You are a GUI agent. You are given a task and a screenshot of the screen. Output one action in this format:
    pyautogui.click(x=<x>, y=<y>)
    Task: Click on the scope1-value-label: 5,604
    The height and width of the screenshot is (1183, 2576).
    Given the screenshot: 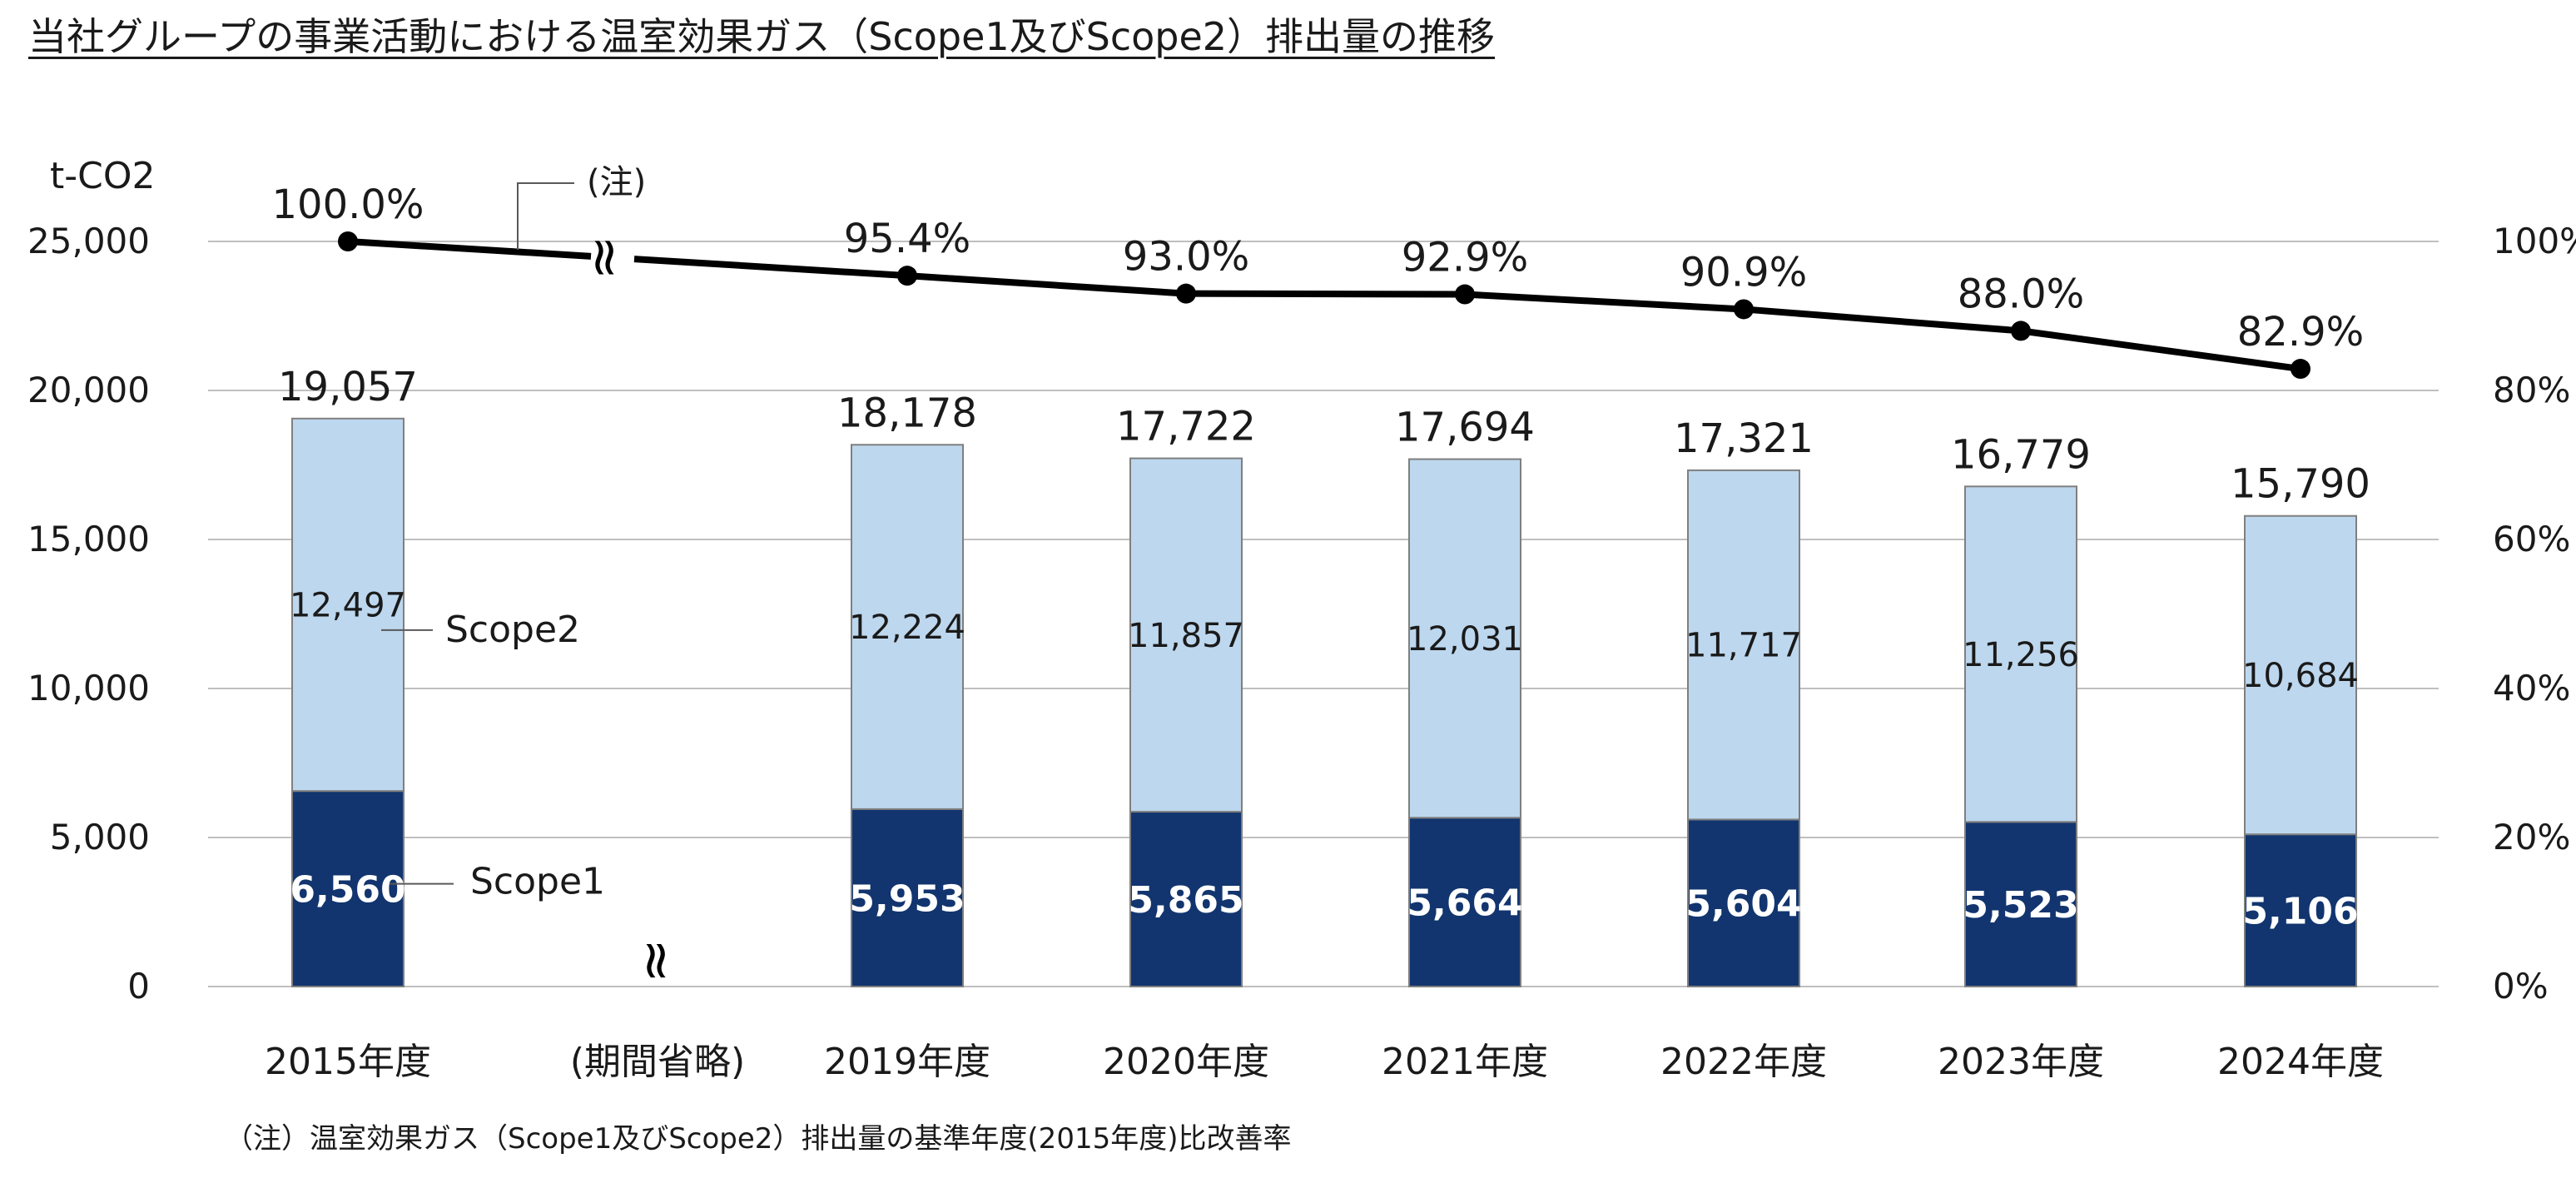 What is the action you would take?
    pyautogui.click(x=1743, y=904)
    